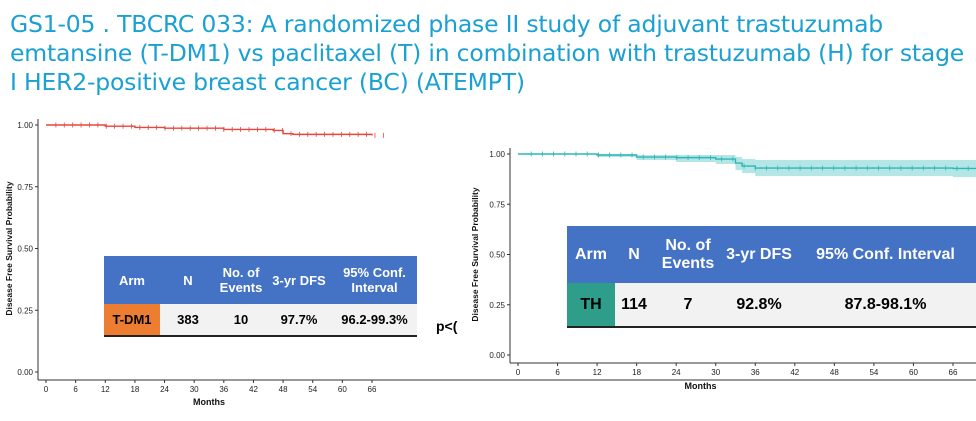 The height and width of the screenshot is (421, 976). I want to click on n-cell: 383, so click(188, 320).